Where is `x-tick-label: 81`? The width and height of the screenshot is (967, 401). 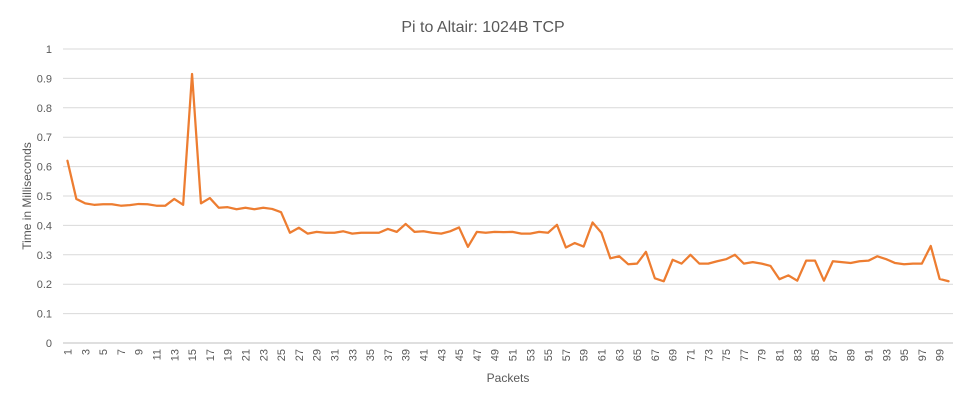
x-tick-label: 81 is located at coordinates (780, 355).